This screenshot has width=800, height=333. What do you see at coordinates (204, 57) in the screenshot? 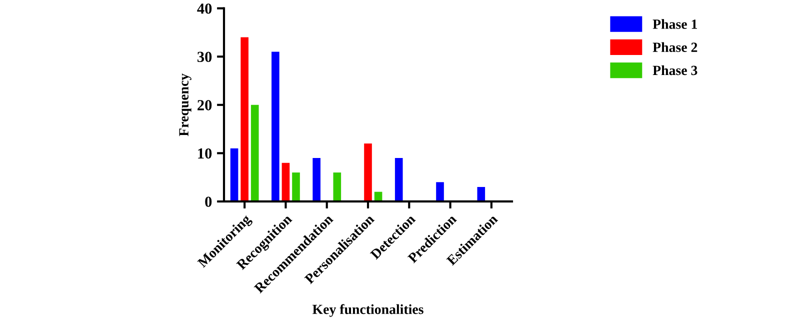
I see `y-tick-label: 30` at bounding box center [204, 57].